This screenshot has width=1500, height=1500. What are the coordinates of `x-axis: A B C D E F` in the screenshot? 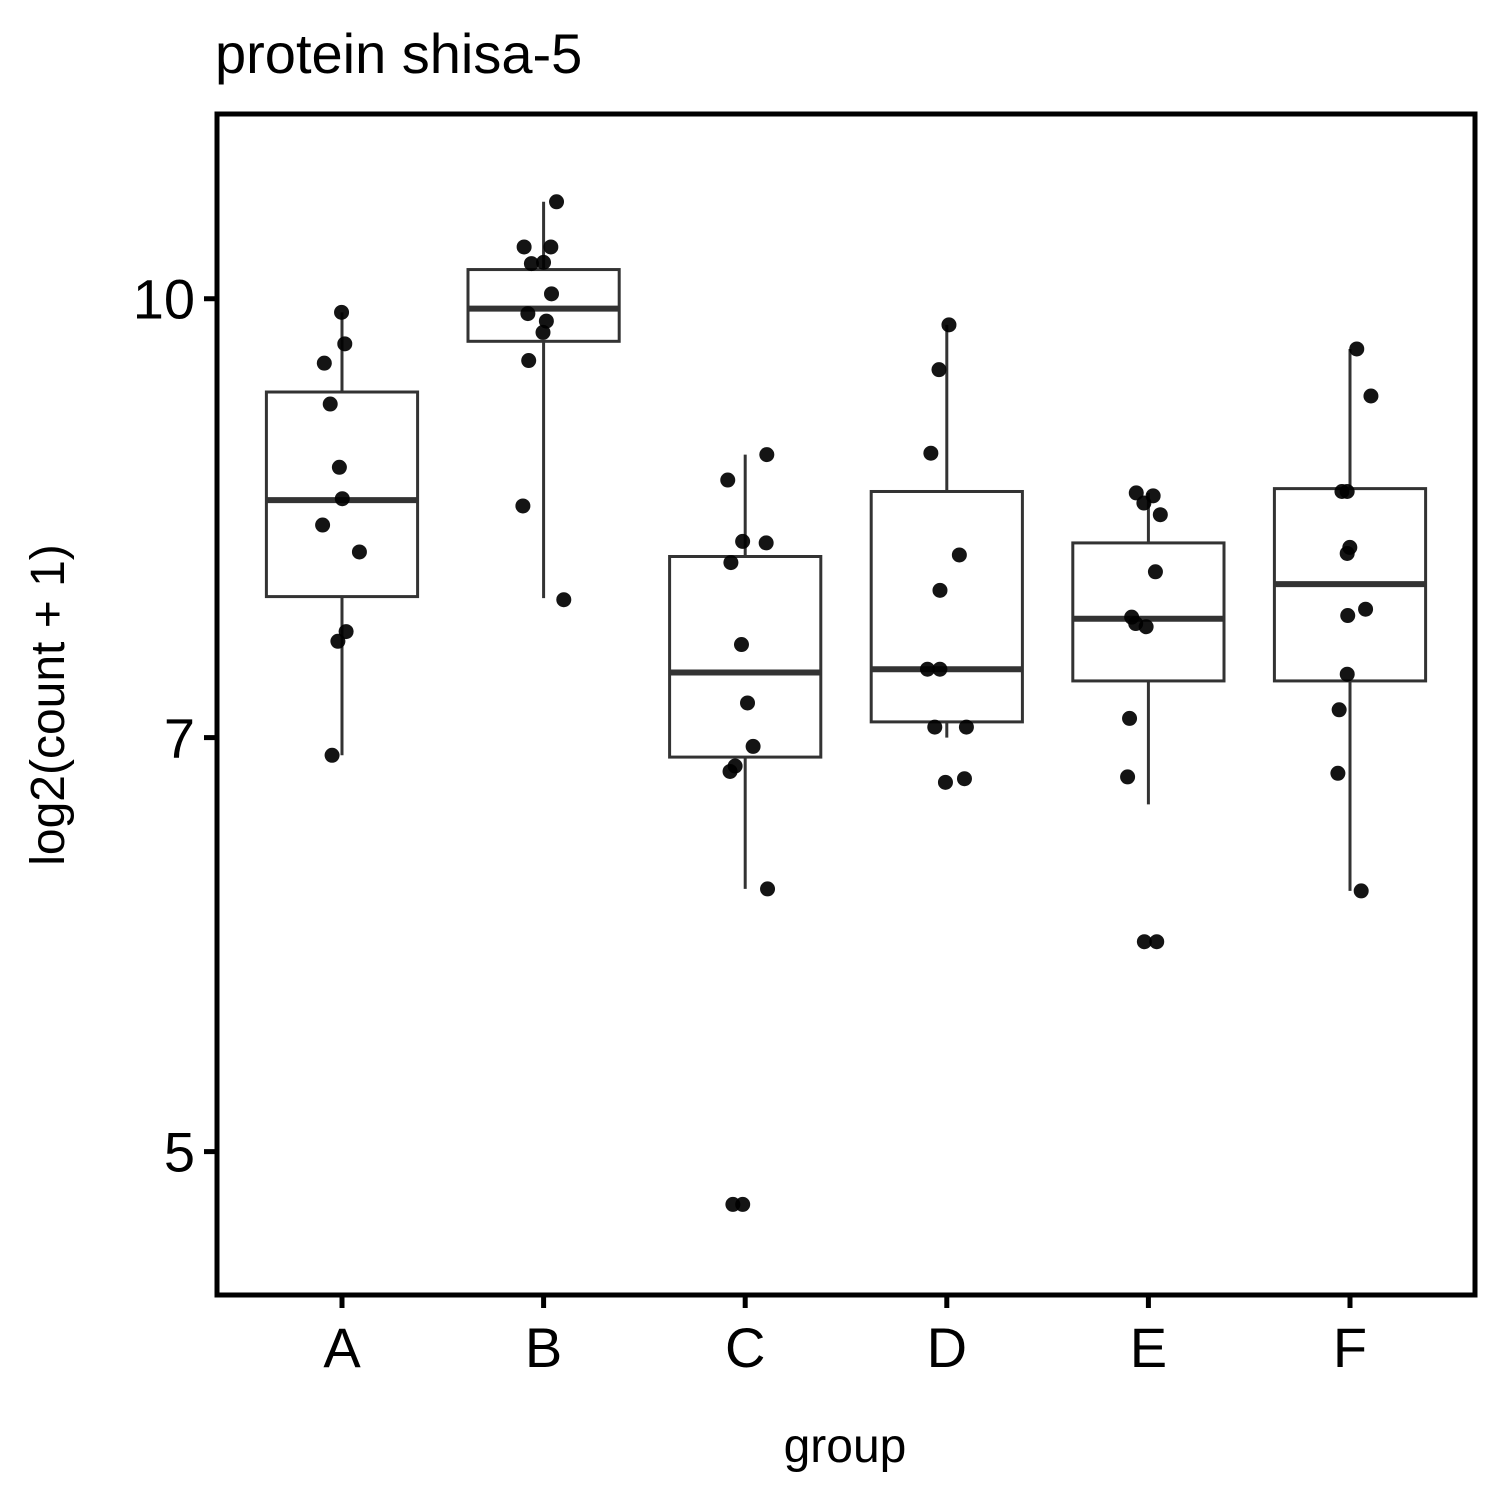 It's located at (845, 1337).